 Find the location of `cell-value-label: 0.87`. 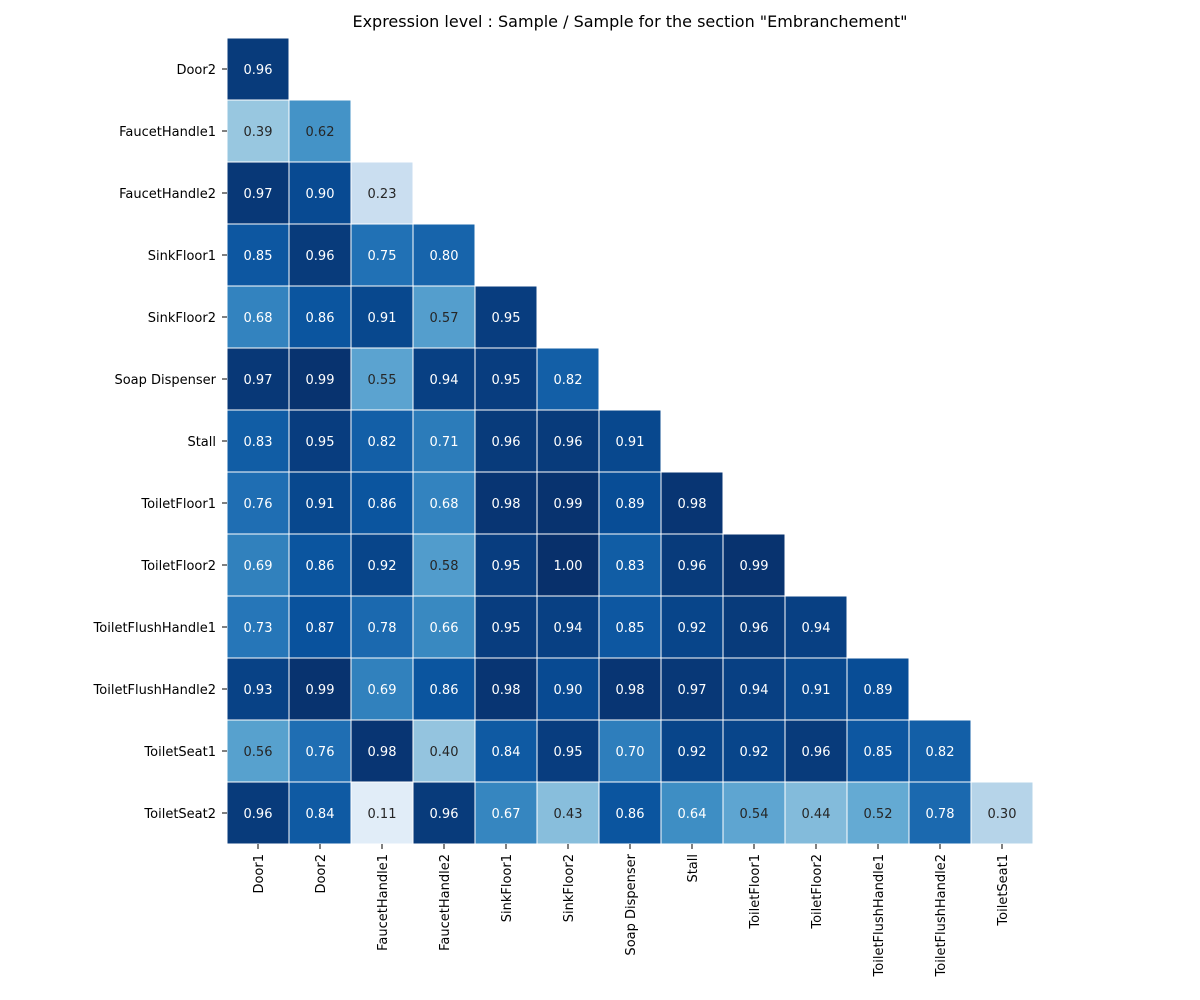

cell-value-label: 0.87 is located at coordinates (320, 628).